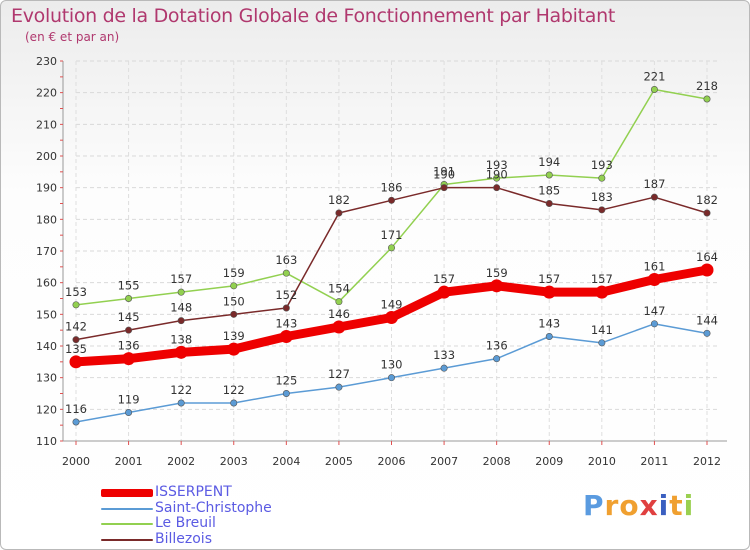  Describe the element at coordinates (76, 409) in the screenshot. I see `data-label: 116` at that location.